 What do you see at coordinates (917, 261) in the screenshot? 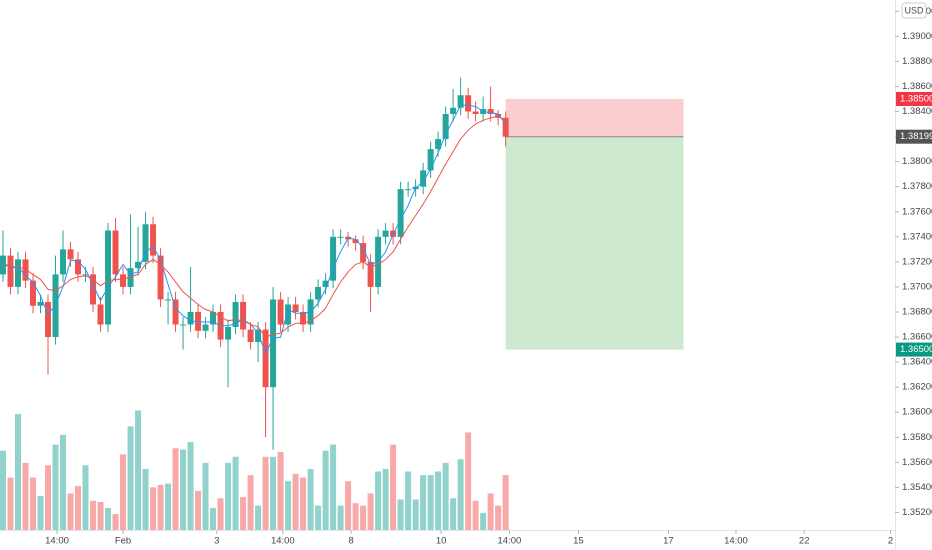
I see `y-tick-label: 1.37200` at bounding box center [917, 261].